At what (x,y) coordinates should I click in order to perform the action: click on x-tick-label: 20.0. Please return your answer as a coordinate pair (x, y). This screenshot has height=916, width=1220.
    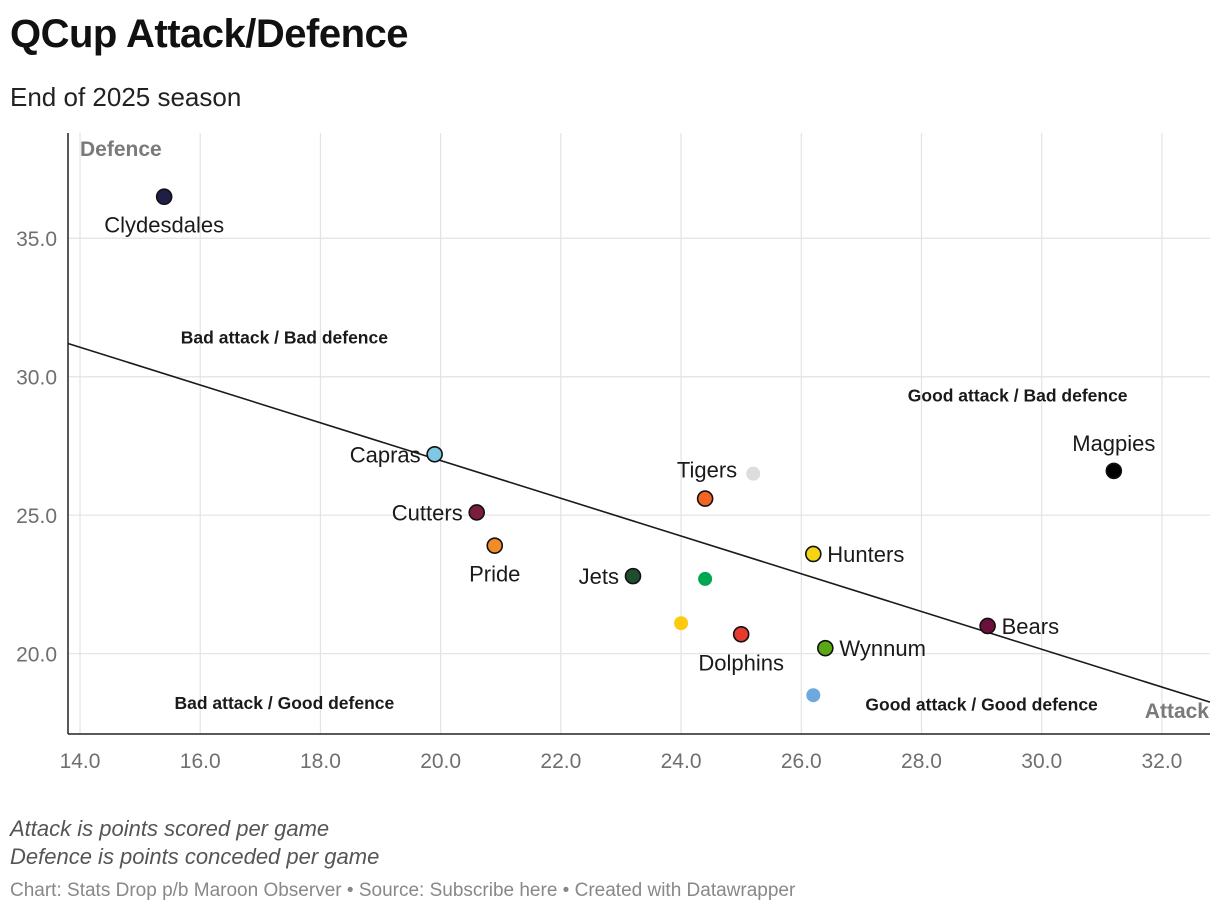
    Looking at the image, I should click on (440, 761).